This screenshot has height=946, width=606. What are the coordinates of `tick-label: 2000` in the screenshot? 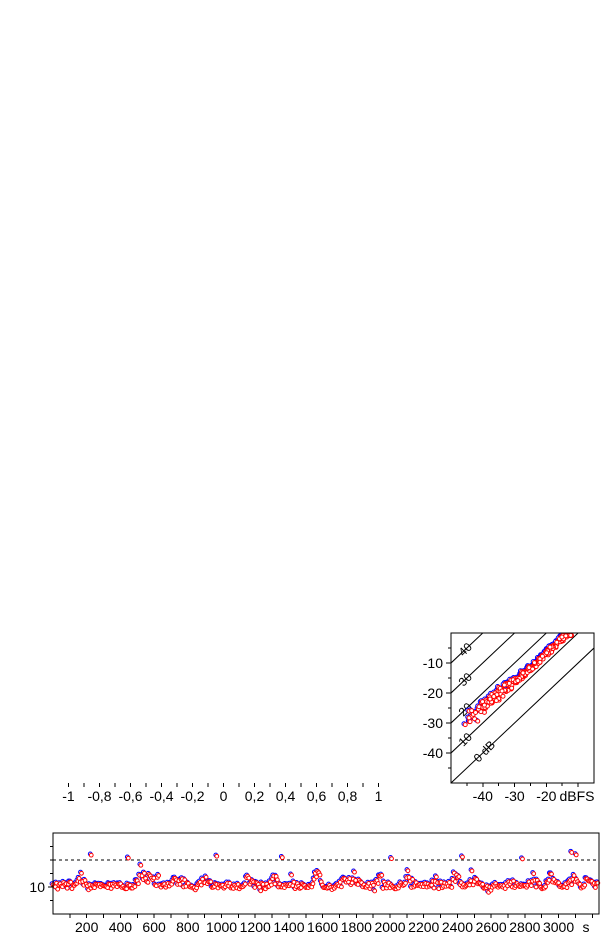 It's located at (389, 927).